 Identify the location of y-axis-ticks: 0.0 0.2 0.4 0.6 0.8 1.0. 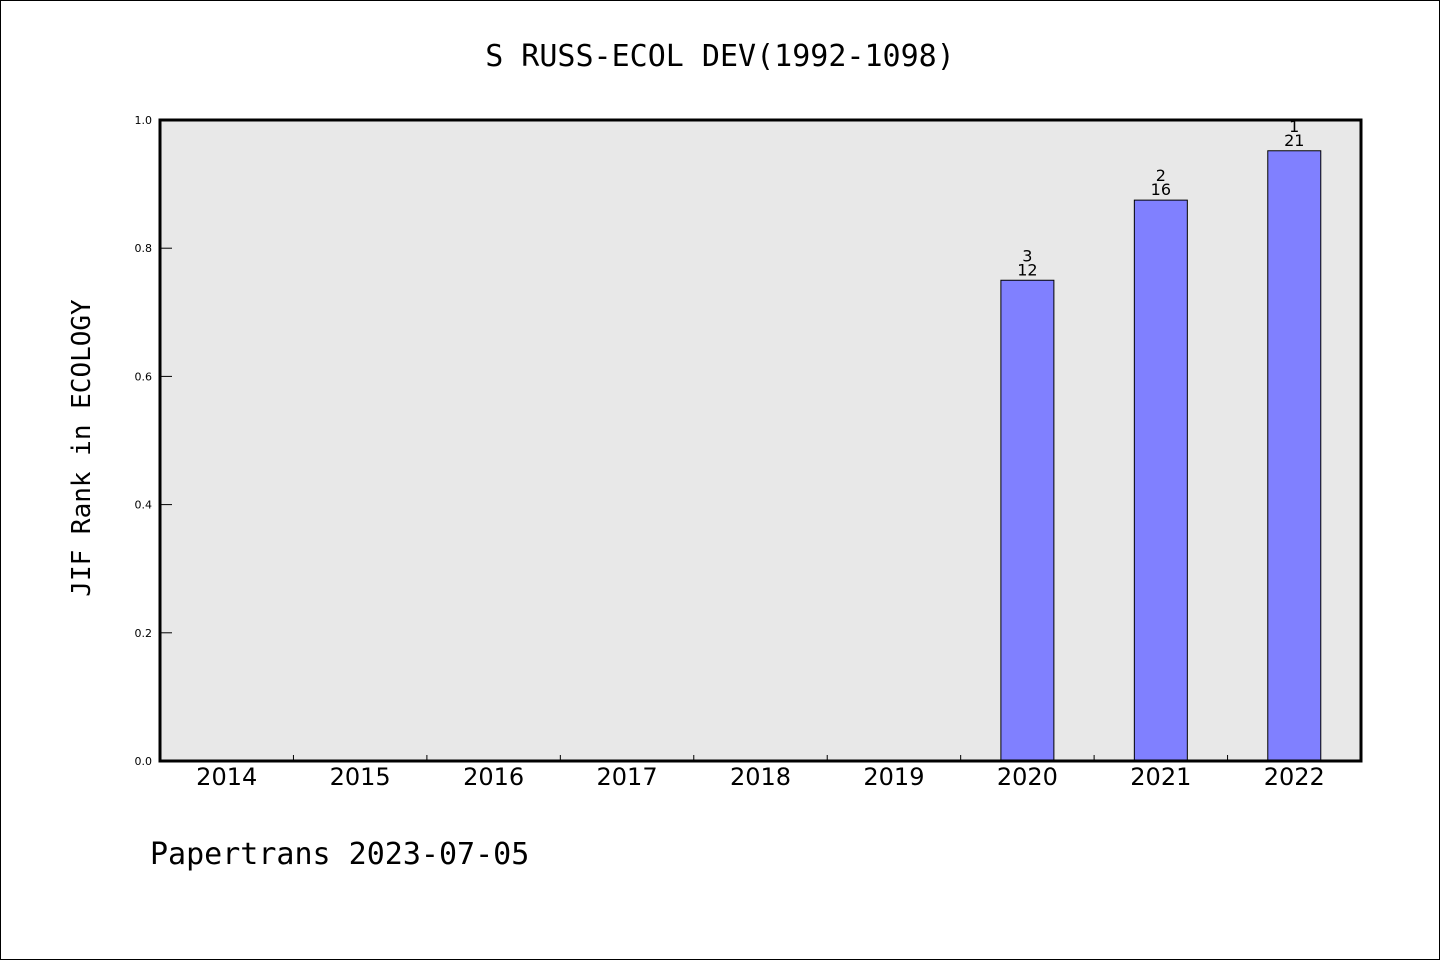
(153, 441).